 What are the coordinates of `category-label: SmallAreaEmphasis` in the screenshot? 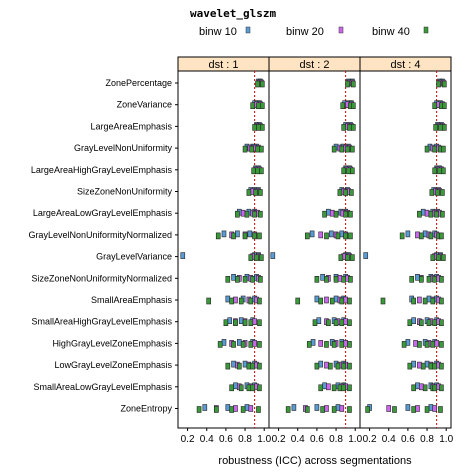 It's located at (132, 300).